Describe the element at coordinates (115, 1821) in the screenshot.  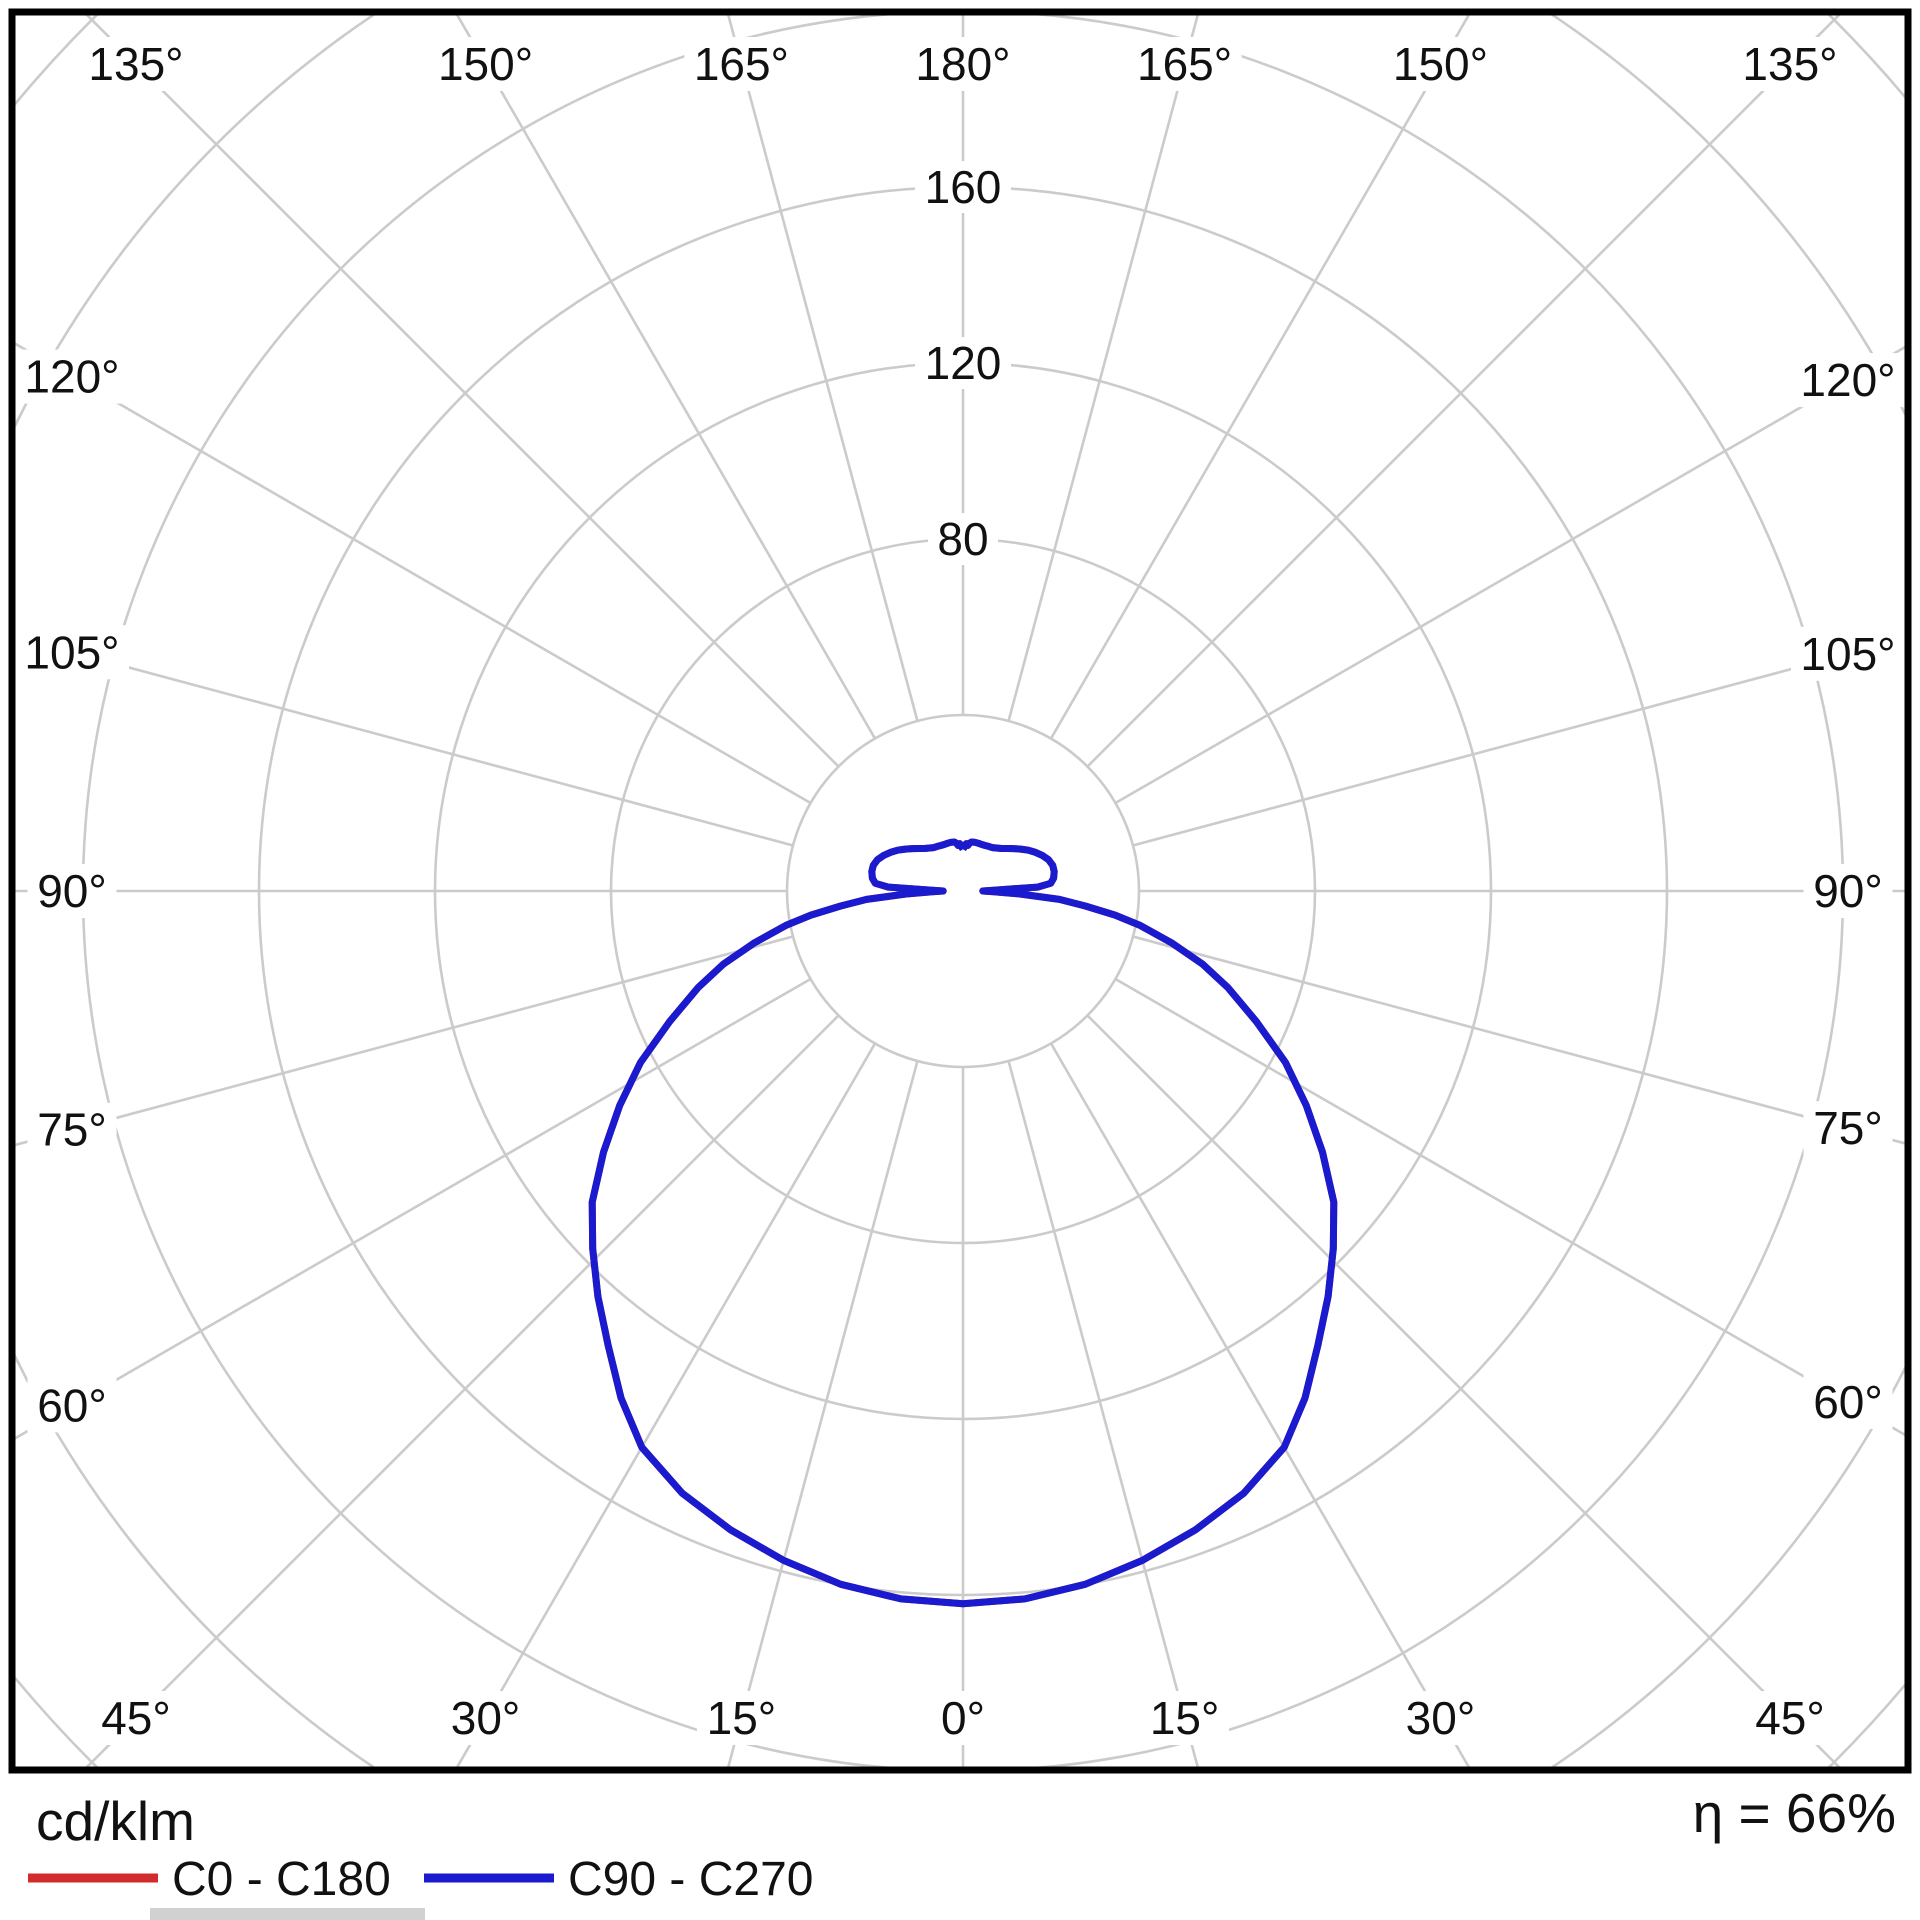
I see `unit-label: cd/klm` at that location.